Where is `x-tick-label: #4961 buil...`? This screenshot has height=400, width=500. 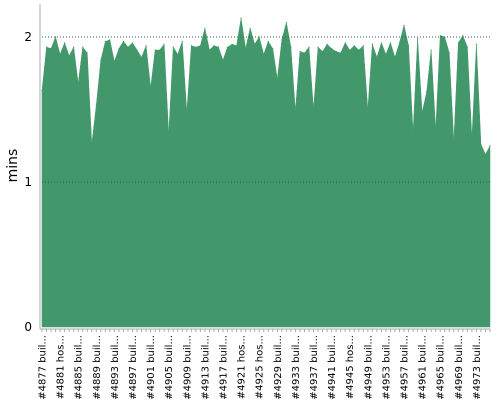 x-tick-label: #4961 buil... is located at coordinates (423, 367).